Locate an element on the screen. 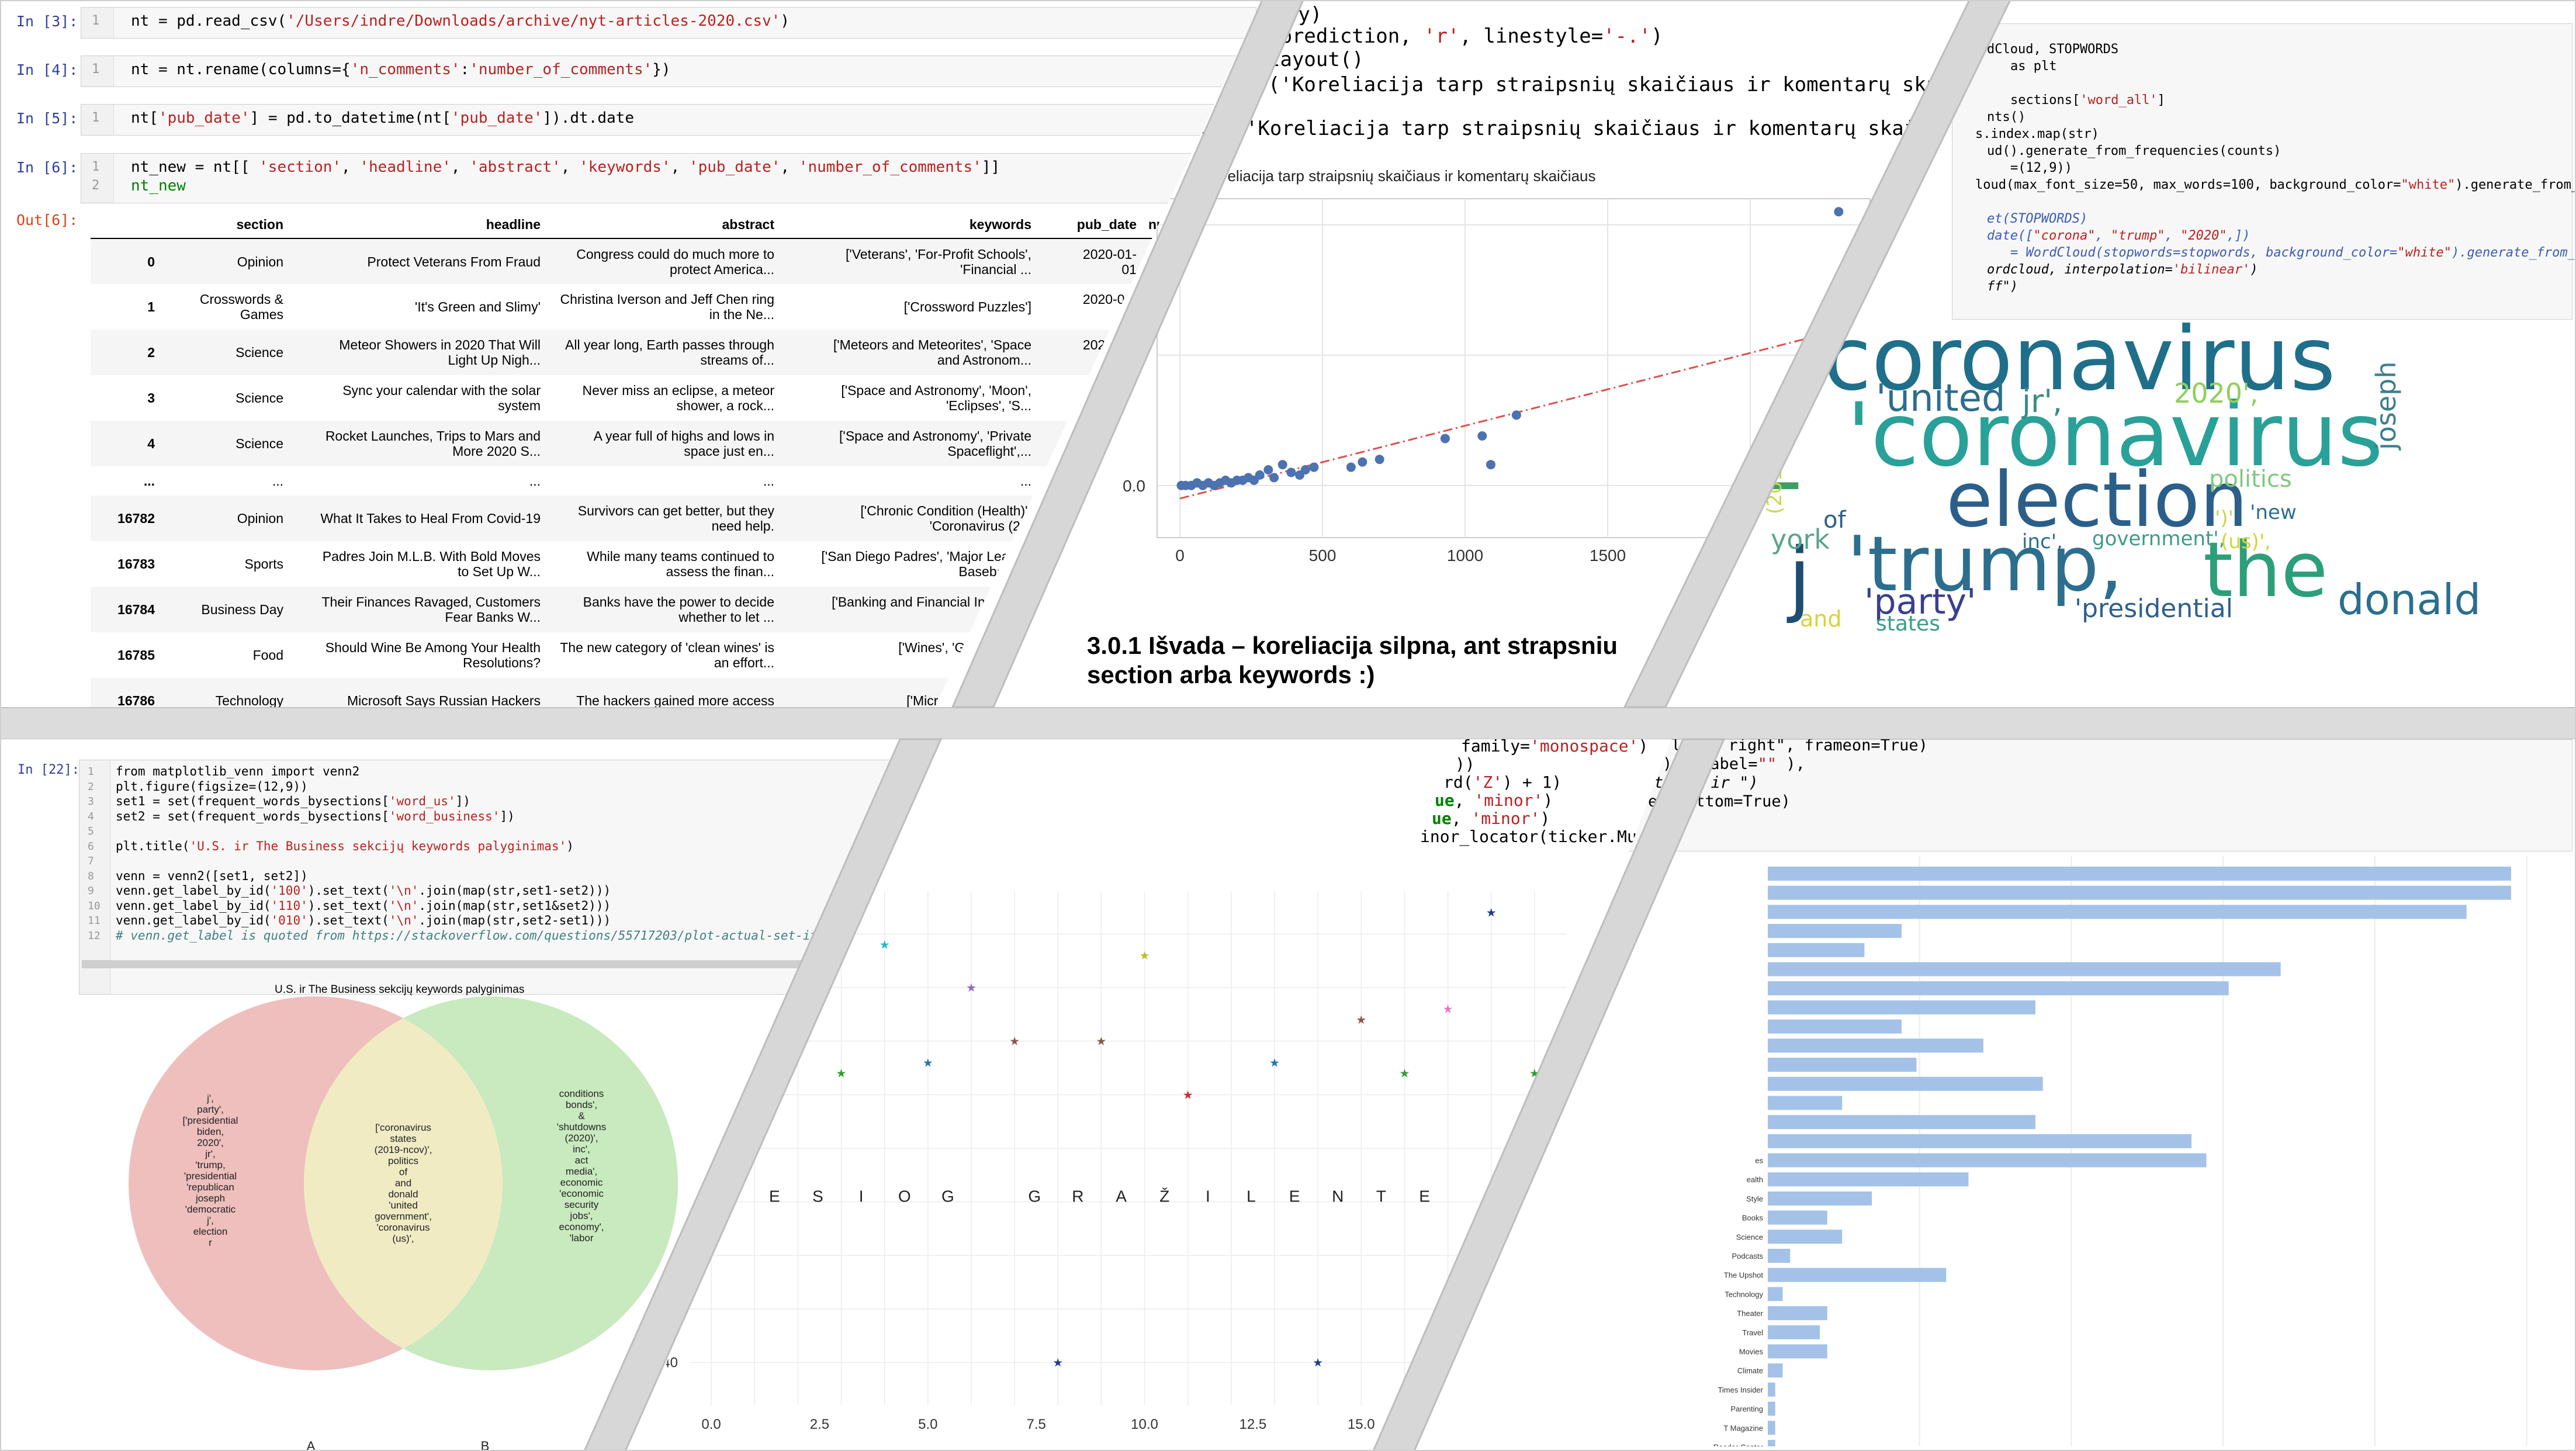  venn-left-word: j', is located at coordinates (210, 1098).